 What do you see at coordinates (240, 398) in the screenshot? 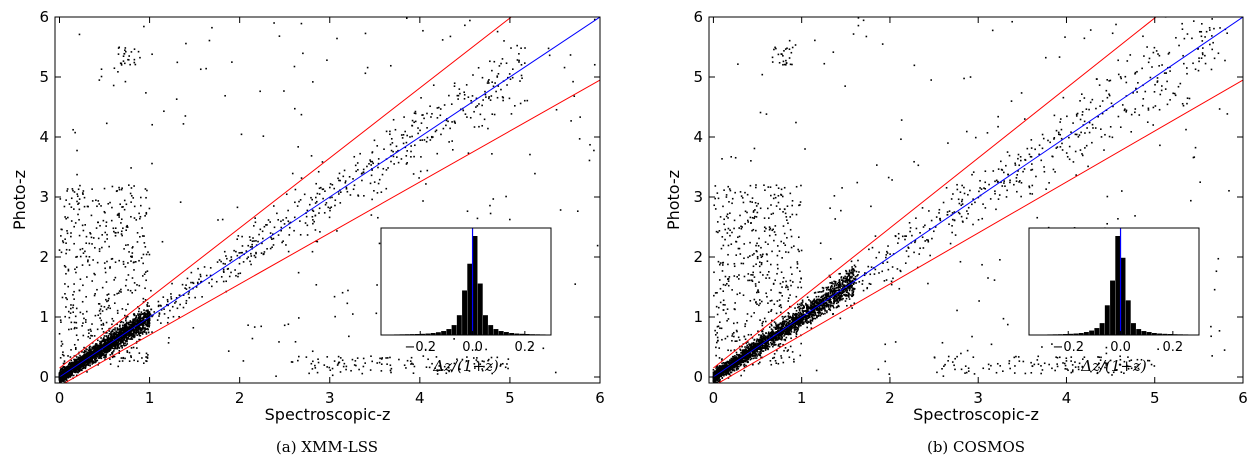
I see `x-tick-label: 2` at bounding box center [240, 398].